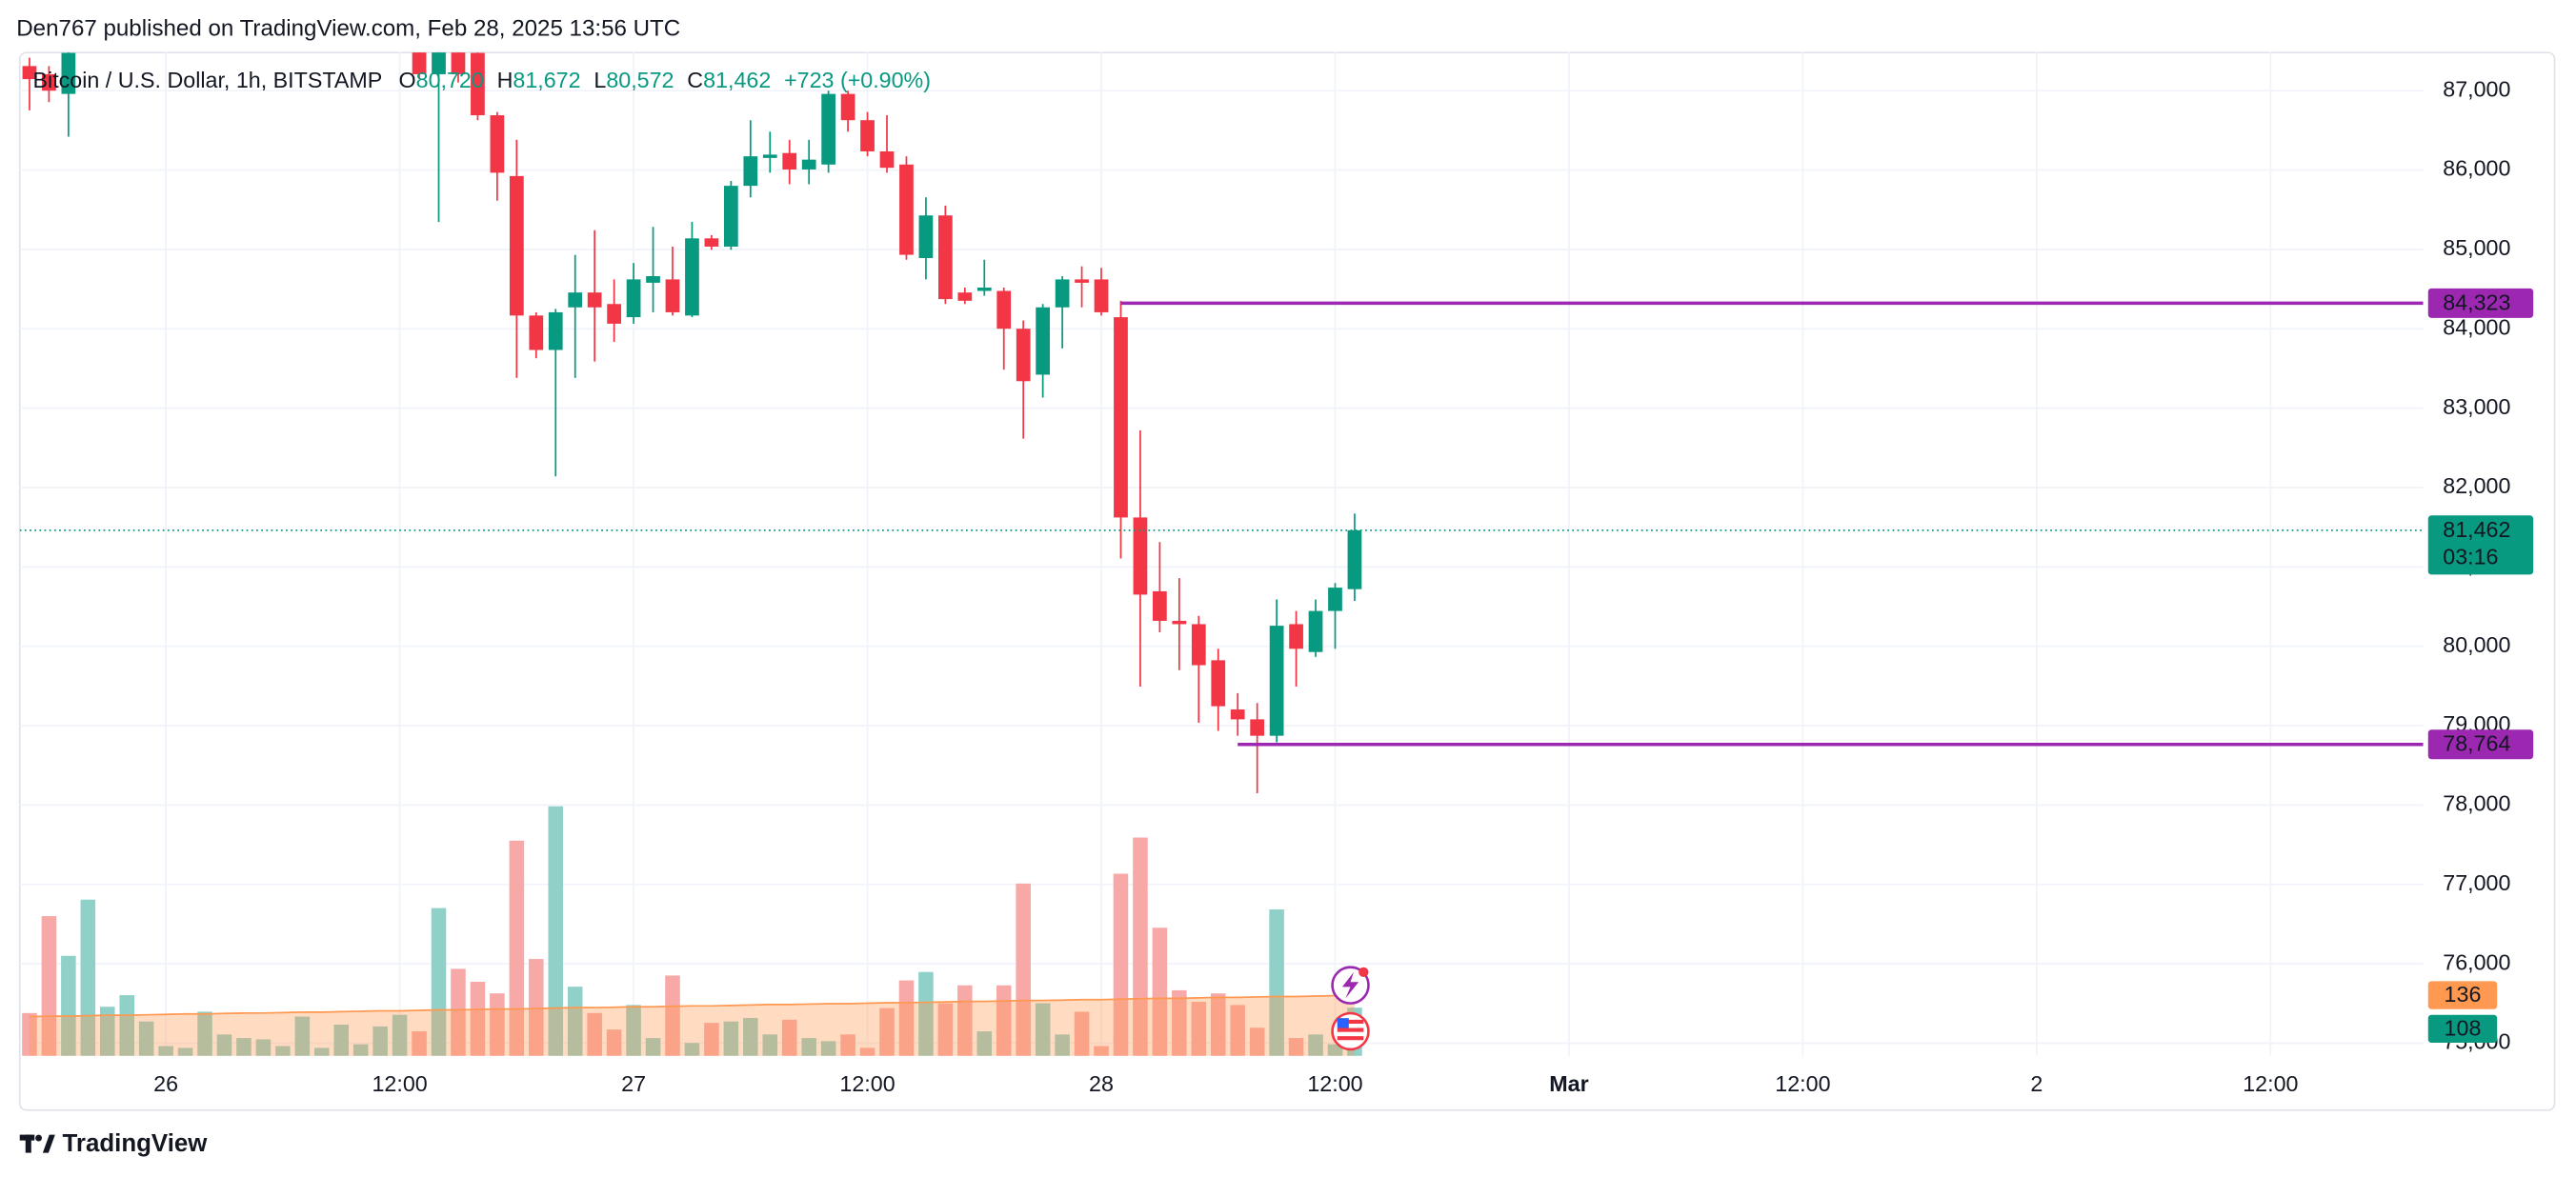 The image size is (2576, 1177). I want to click on x-tick-label: 28, so click(1102, 1083).